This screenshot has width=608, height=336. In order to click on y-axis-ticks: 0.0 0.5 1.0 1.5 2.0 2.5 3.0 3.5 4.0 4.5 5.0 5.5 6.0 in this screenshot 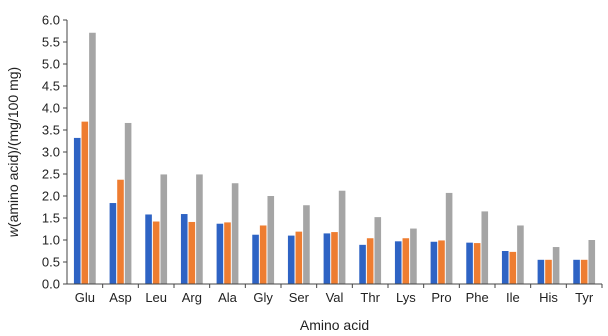, I will do `click(54, 152)`.